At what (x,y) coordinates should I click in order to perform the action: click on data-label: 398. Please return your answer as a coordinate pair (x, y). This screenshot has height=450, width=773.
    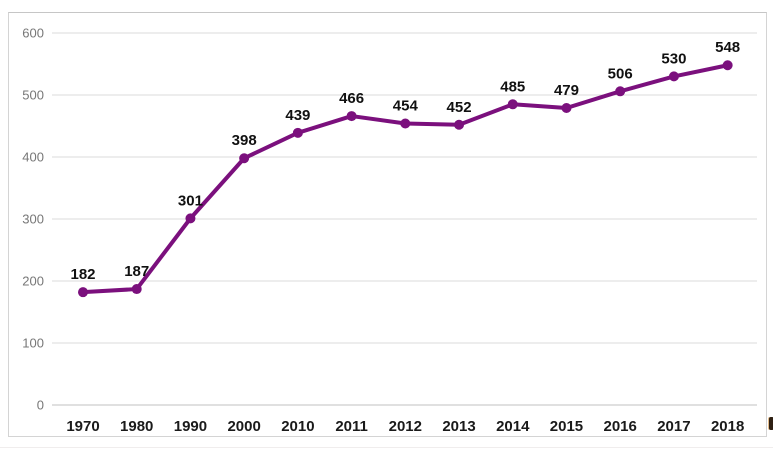
    Looking at the image, I should click on (244, 140).